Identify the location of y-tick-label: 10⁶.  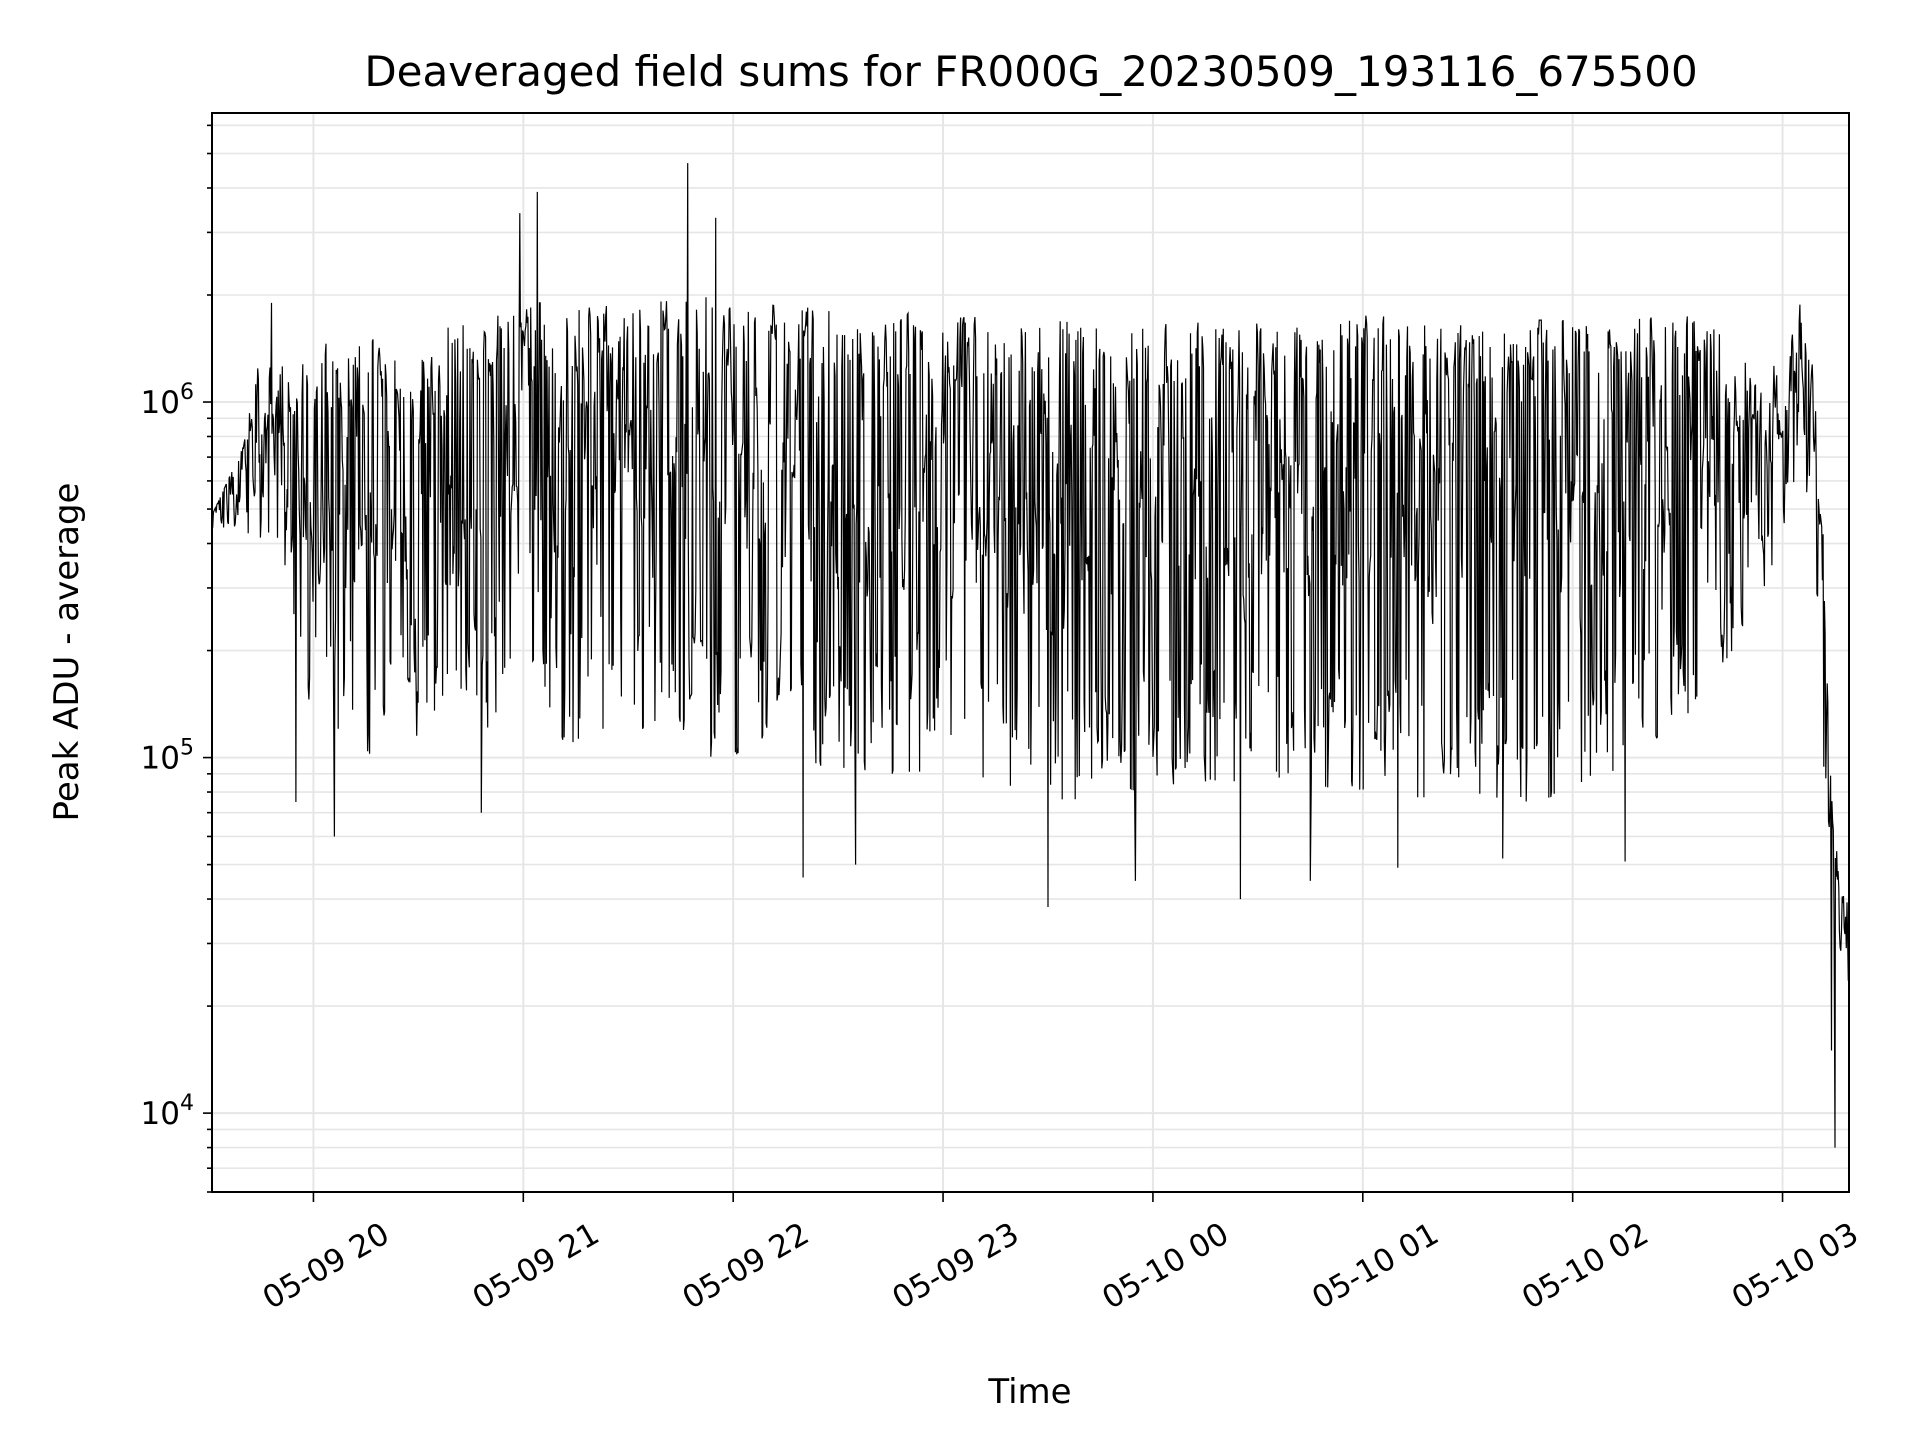
(167, 400).